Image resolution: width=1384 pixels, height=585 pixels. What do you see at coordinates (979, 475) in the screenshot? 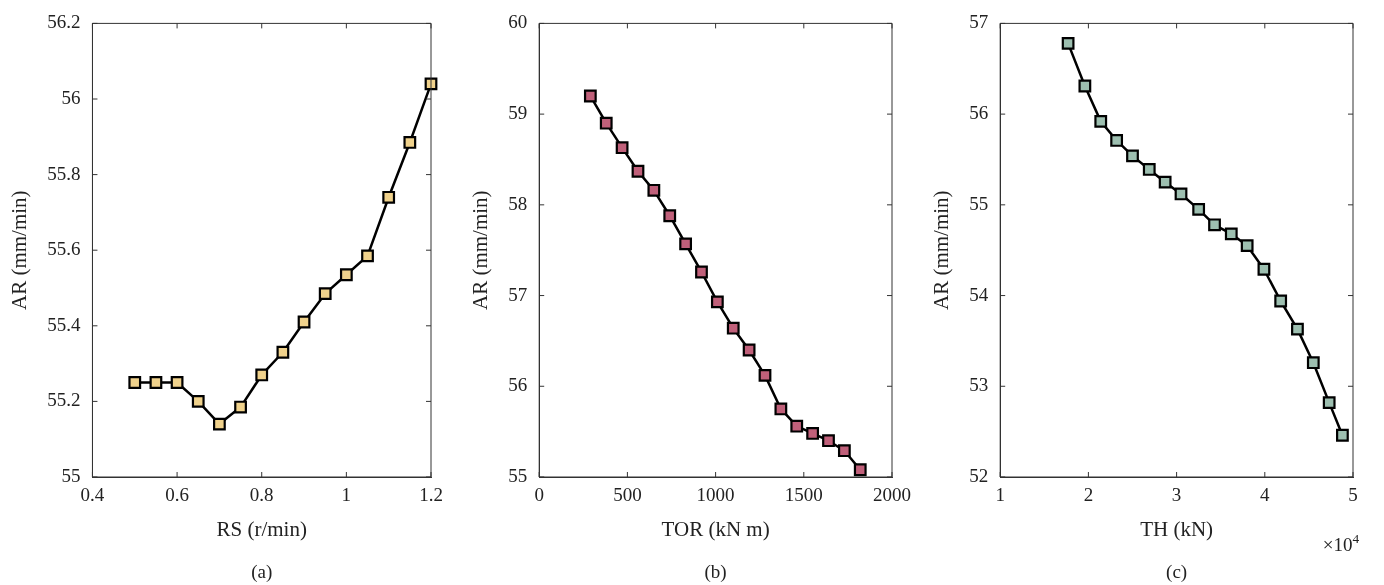
I see `y-tick-label: 52` at bounding box center [979, 475].